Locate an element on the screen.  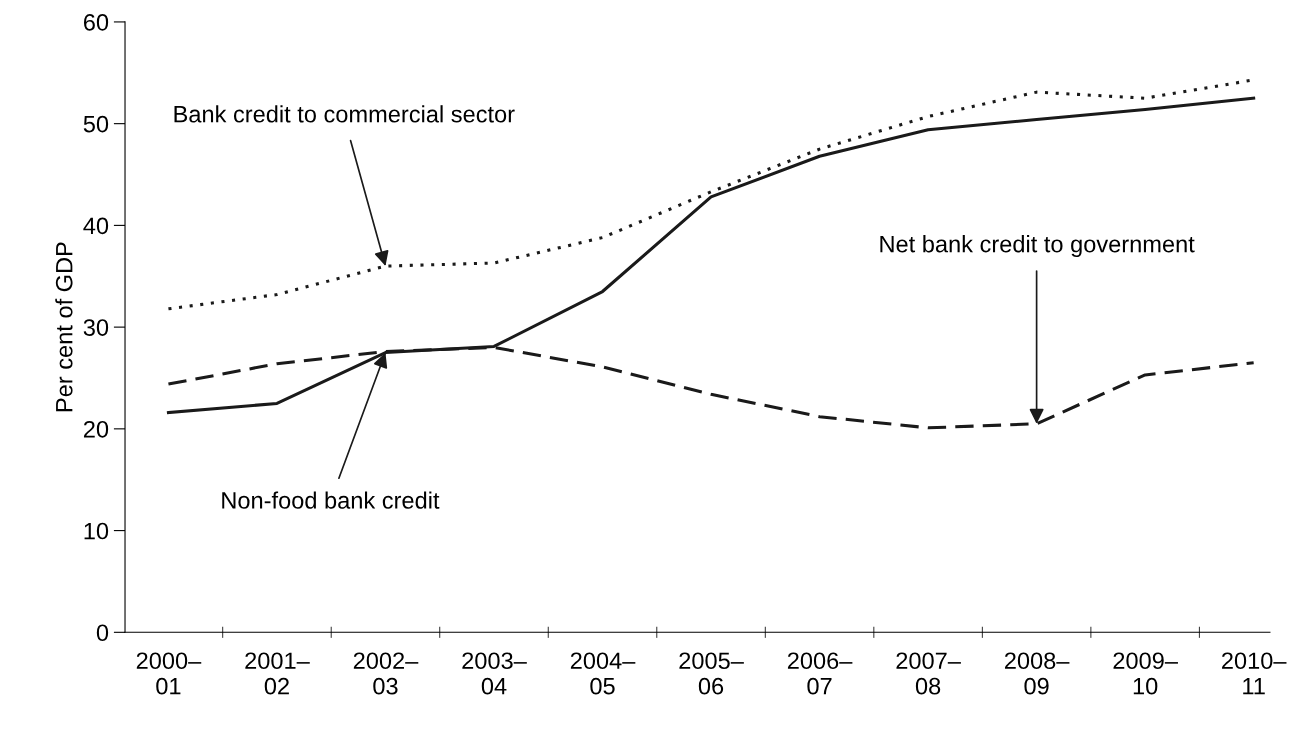
y-tick-label: 0 is located at coordinates (102, 633).